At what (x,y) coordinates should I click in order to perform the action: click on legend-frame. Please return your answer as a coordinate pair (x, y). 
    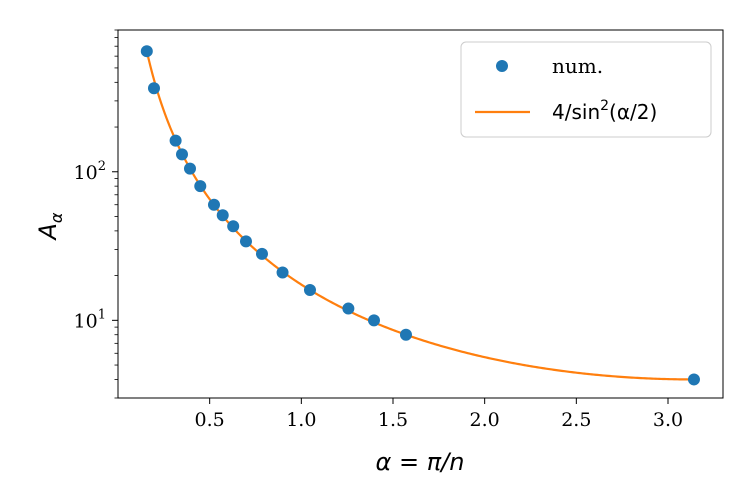
    Looking at the image, I should click on (586, 89).